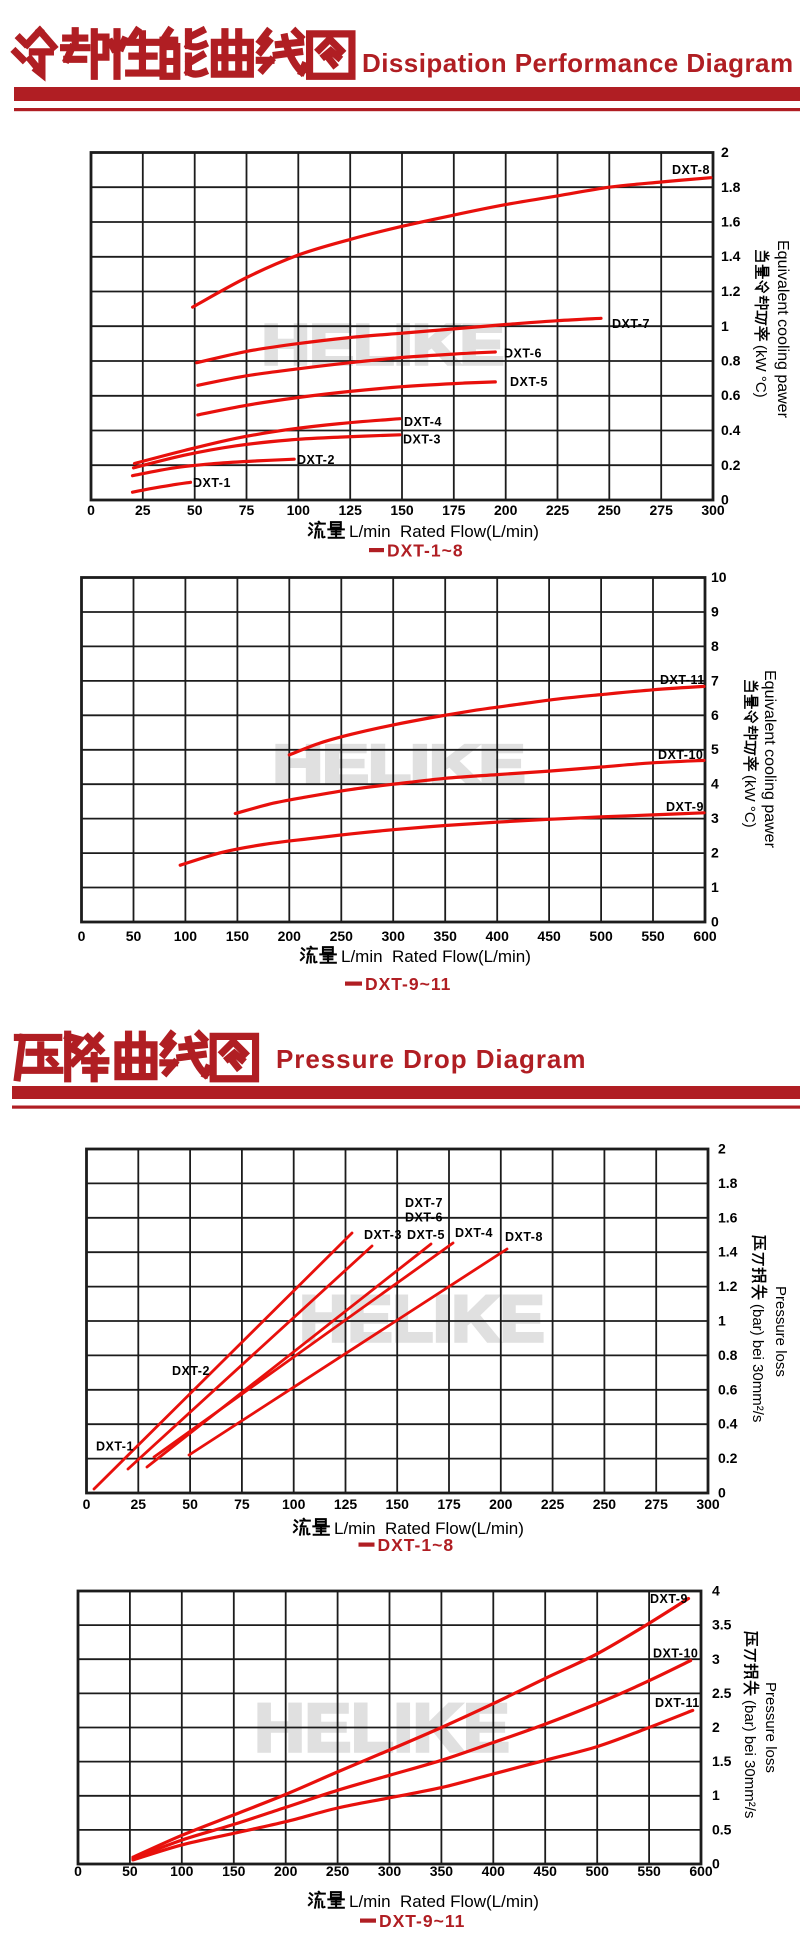 Image resolution: width=800 pixels, height=1948 pixels. Describe the element at coordinates (578, 63) in the screenshot. I see `svg-text:Dissipation Performance Diagra: Dissipation Performance Diagram` at that location.